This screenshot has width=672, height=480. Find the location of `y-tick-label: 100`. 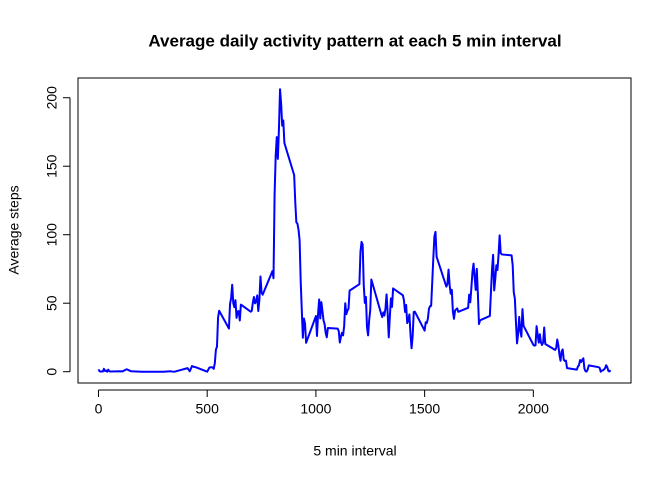

y-tick-label: 100 is located at coordinates (52, 235).